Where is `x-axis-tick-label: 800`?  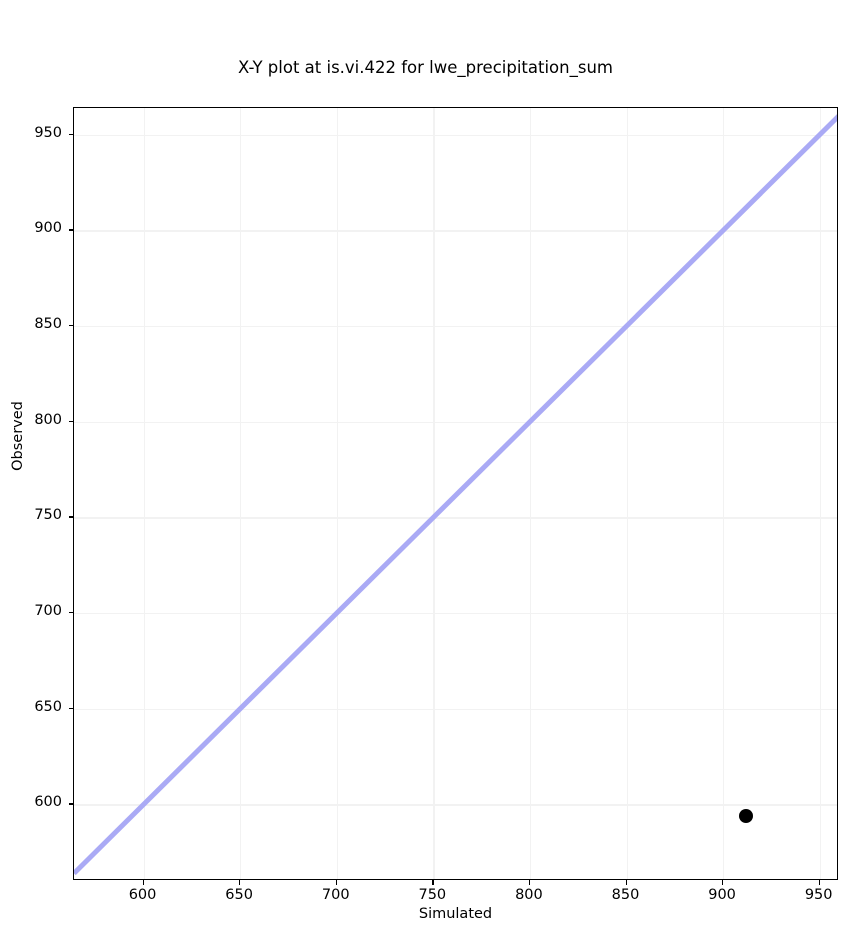 x-axis-tick-label: 800 is located at coordinates (529, 895).